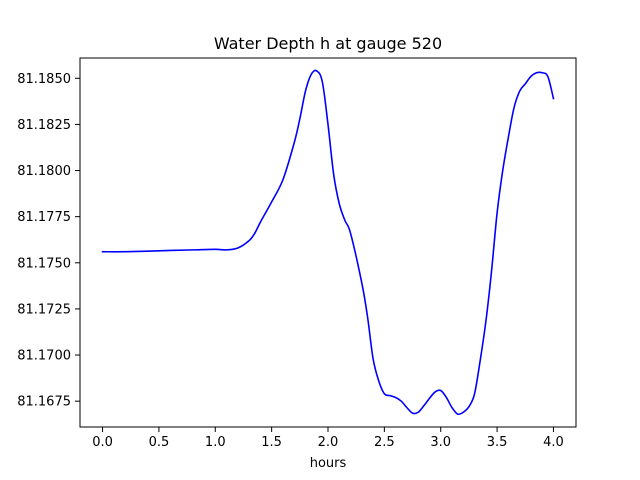 The image size is (640, 480). I want to click on x-tick-label: 2.5, so click(384, 442).